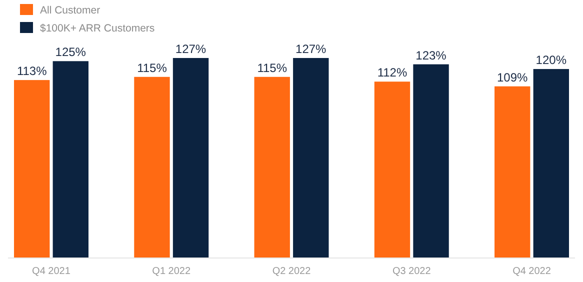 This screenshot has width=583, height=282. I want to click on data-label: 109%, so click(512, 77).